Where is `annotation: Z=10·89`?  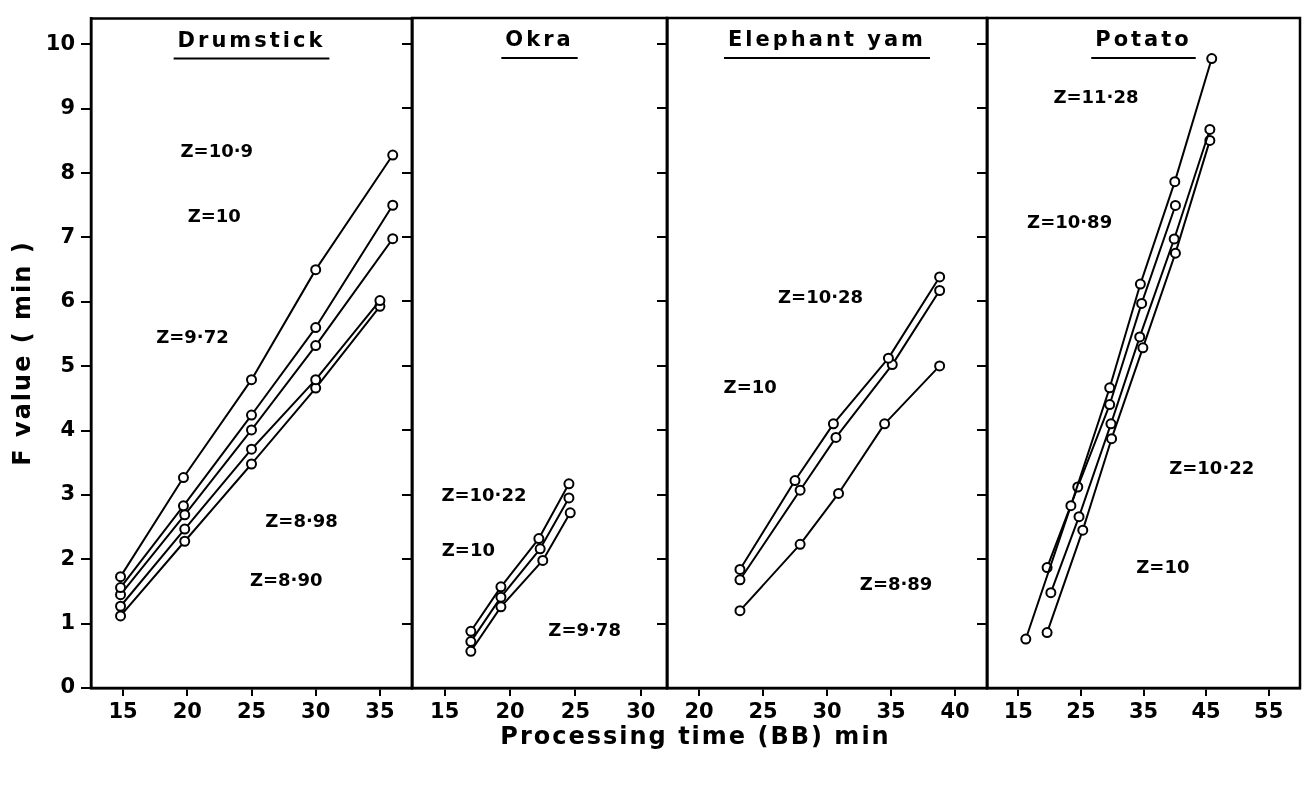
annotation: Z=10·89 is located at coordinates (1070, 222).